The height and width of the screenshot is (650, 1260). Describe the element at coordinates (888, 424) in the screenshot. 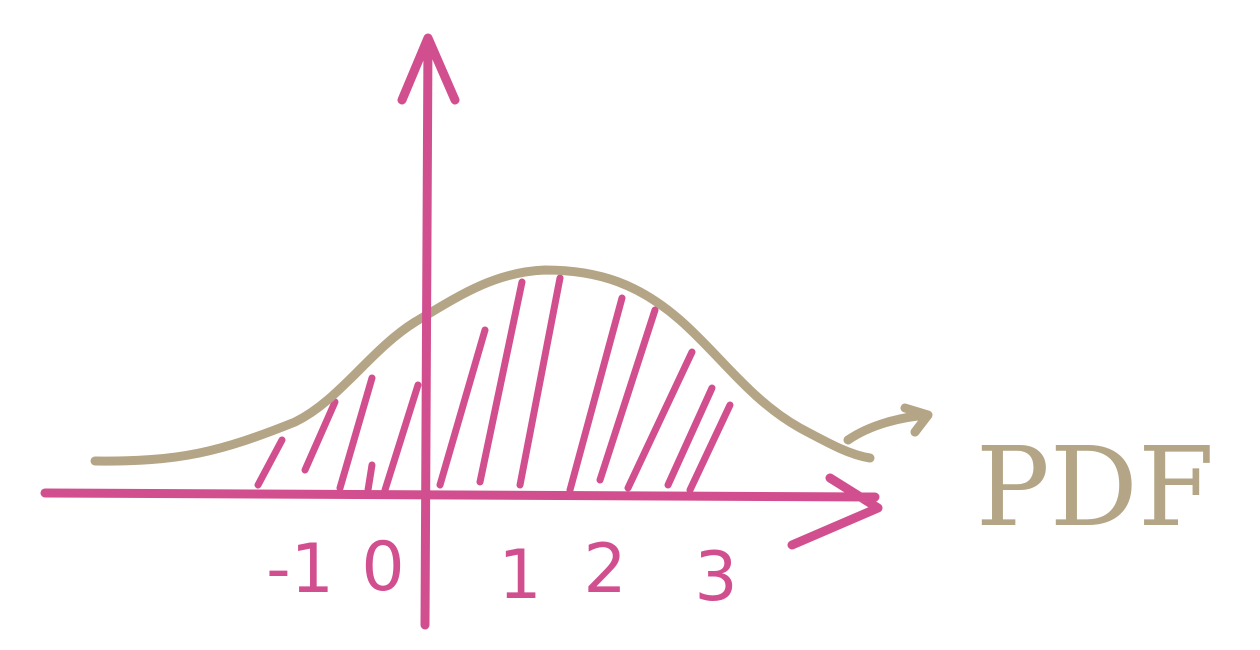

I see `label-arrow` at that location.